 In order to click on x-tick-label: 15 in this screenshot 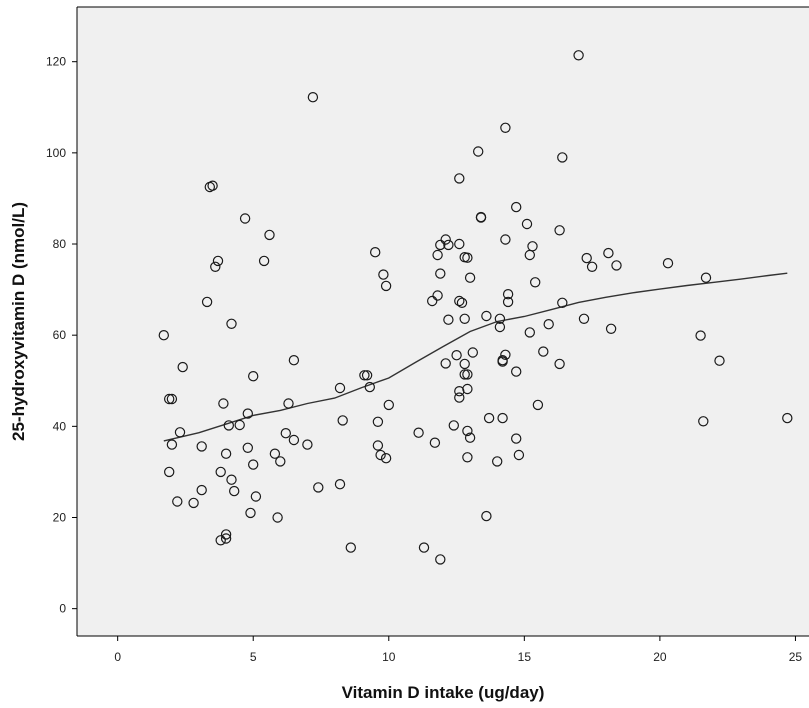, I will do `click(525, 657)`.